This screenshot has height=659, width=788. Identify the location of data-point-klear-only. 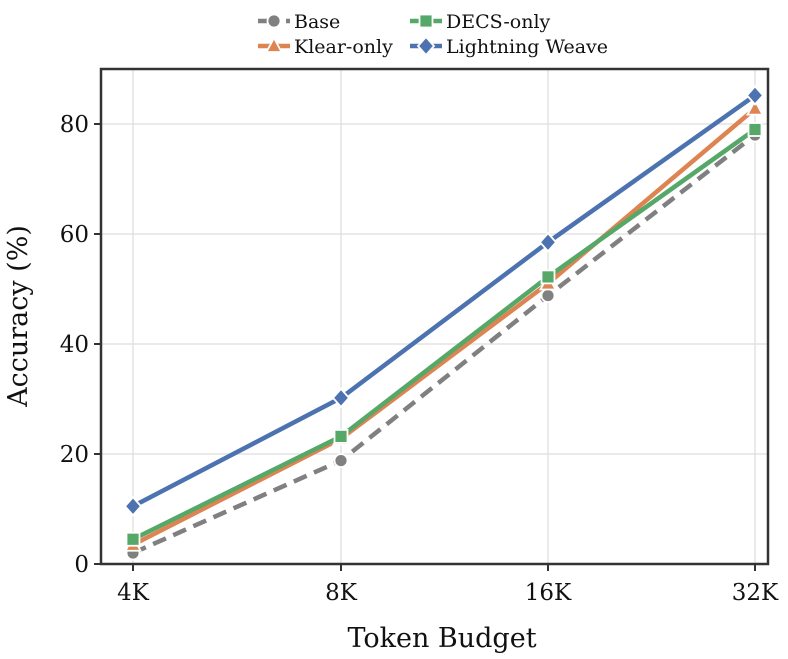
(755, 107).